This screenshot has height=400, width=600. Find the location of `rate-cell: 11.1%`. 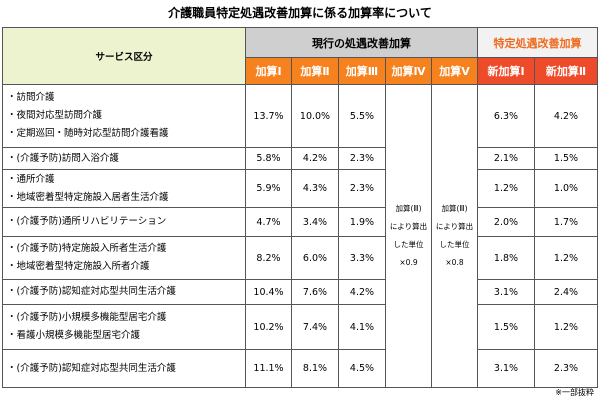

rate-cell: 11.1% is located at coordinates (268, 368).